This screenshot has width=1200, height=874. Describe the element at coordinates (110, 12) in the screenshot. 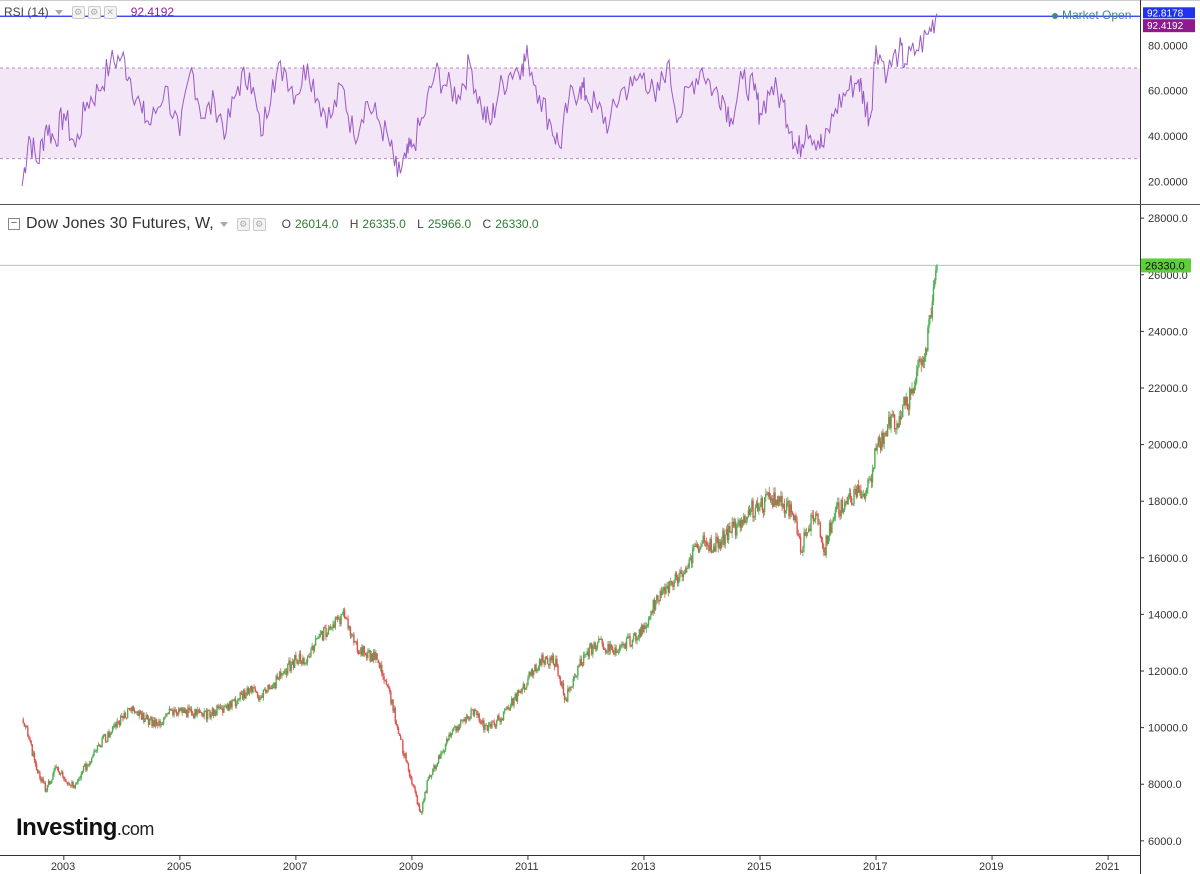

I see `close-icon: ✕` at that location.